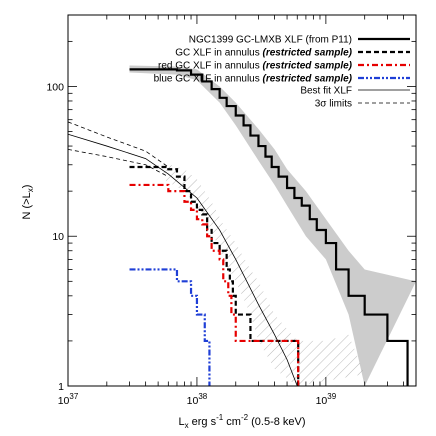 This screenshot has height=436, width=436. I want to click on legend-label-0: NGC1399 GC-LMXB XLF (from P11), so click(270, 40).